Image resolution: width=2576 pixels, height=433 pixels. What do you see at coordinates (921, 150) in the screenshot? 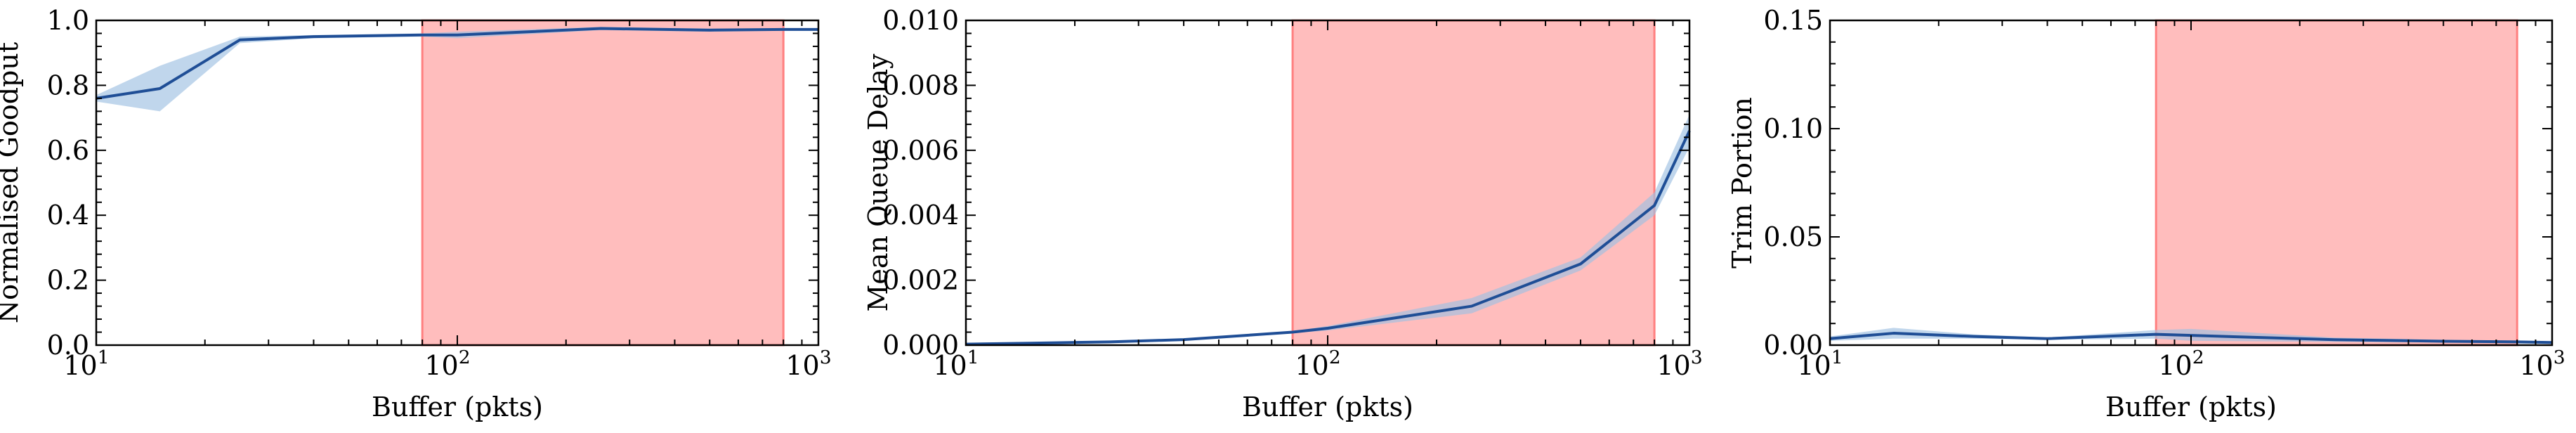
I see `y-tick-label: 0.006` at bounding box center [921, 150].